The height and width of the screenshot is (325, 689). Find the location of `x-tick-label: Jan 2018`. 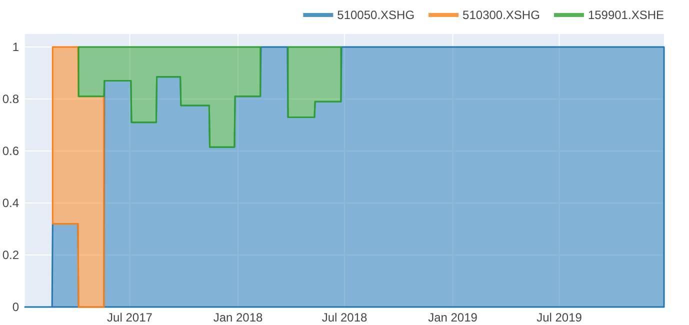

x-tick-label: Jan 2018 is located at coordinates (238, 317).